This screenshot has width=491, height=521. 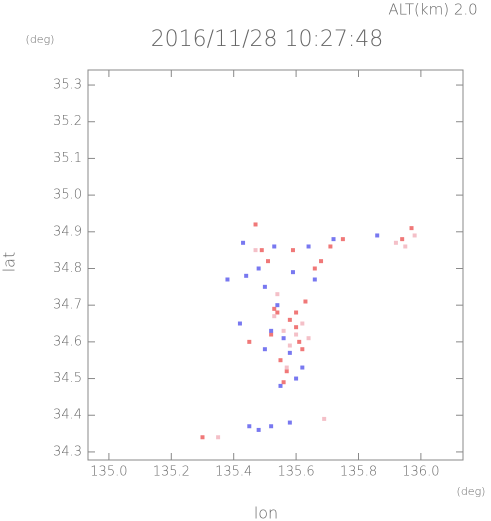 What do you see at coordinates (171, 472) in the screenshot?
I see `x-tick-label: 135.2` at bounding box center [171, 472].